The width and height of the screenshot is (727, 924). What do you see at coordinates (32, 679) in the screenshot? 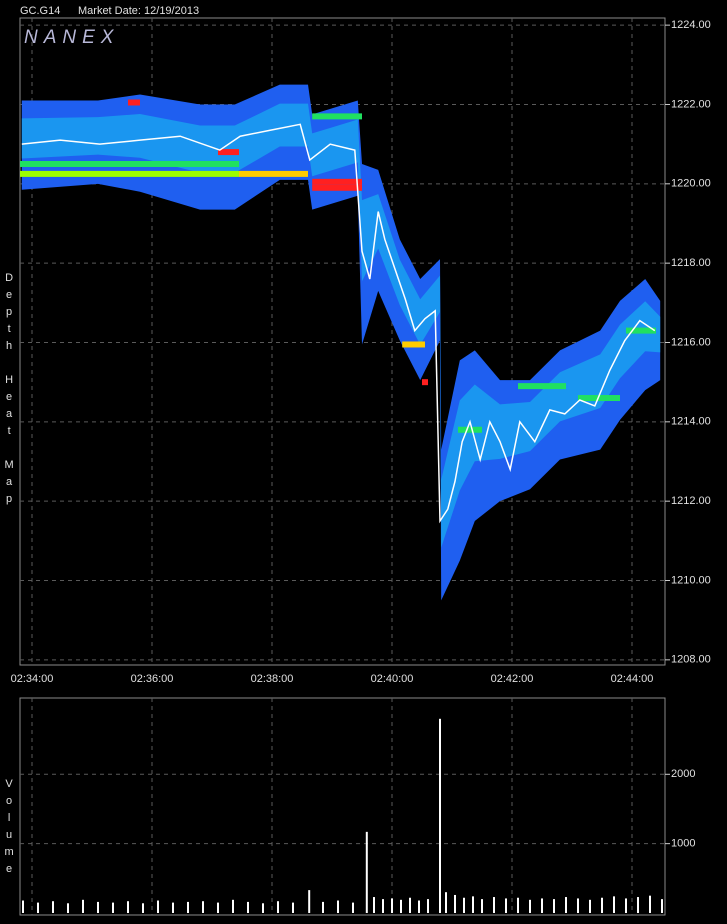
I see `x-tick-label: 02:34:00` at bounding box center [32, 679].